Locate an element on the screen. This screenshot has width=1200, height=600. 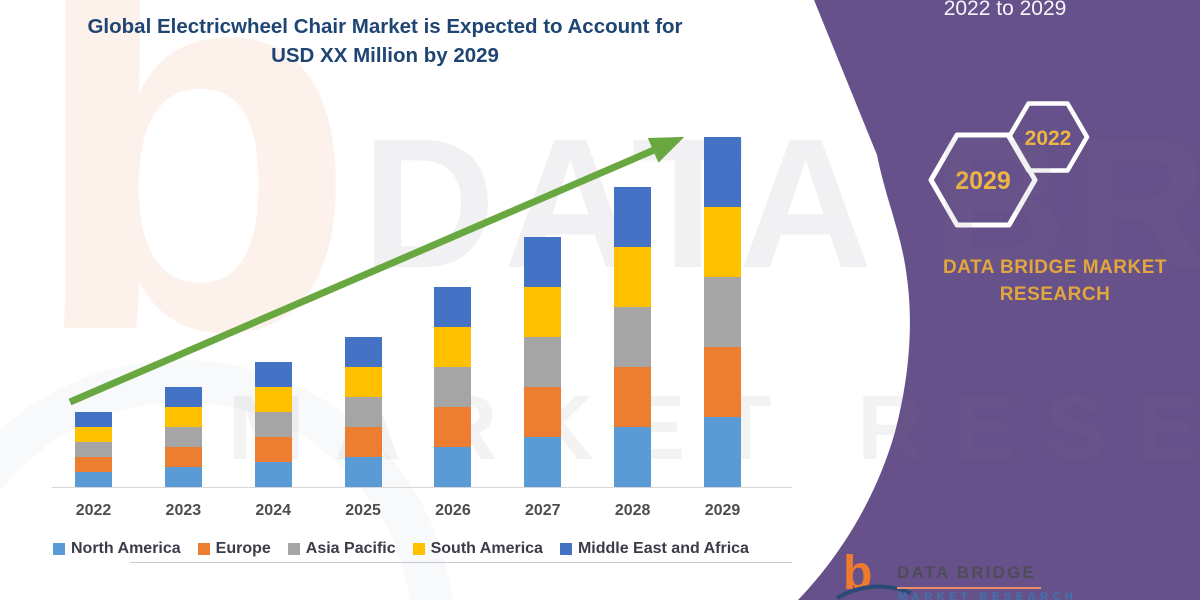
legend-item-middle-east-and-africa: Middle East and Africa is located at coordinates (654, 549).